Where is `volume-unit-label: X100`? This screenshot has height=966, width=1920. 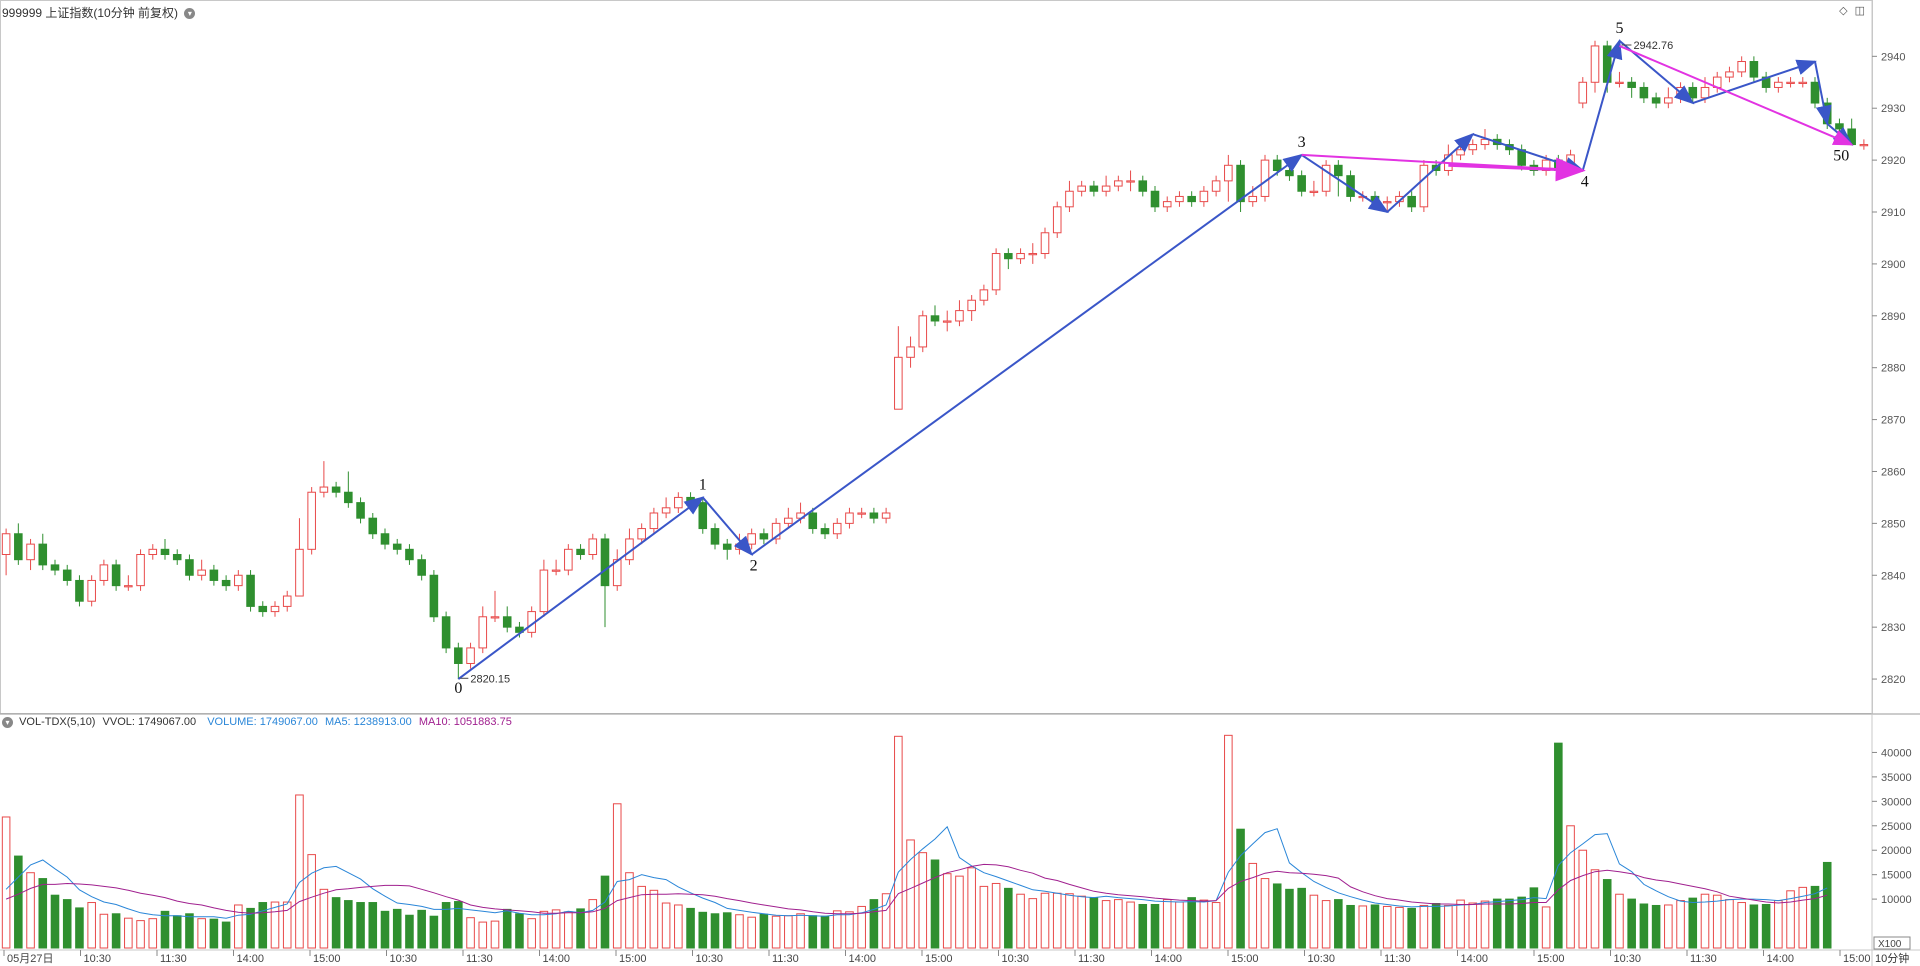 volume-unit-label: X100 is located at coordinates (1890, 944).